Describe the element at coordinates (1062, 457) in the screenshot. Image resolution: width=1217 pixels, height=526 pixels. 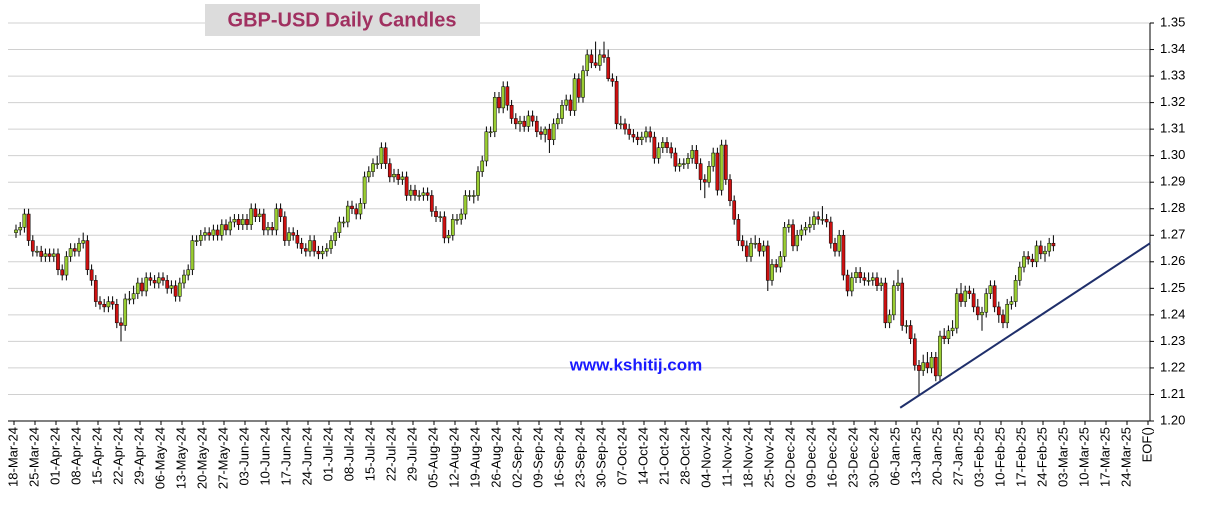
I see `x-tick-label: 03-Mar-25` at that location.